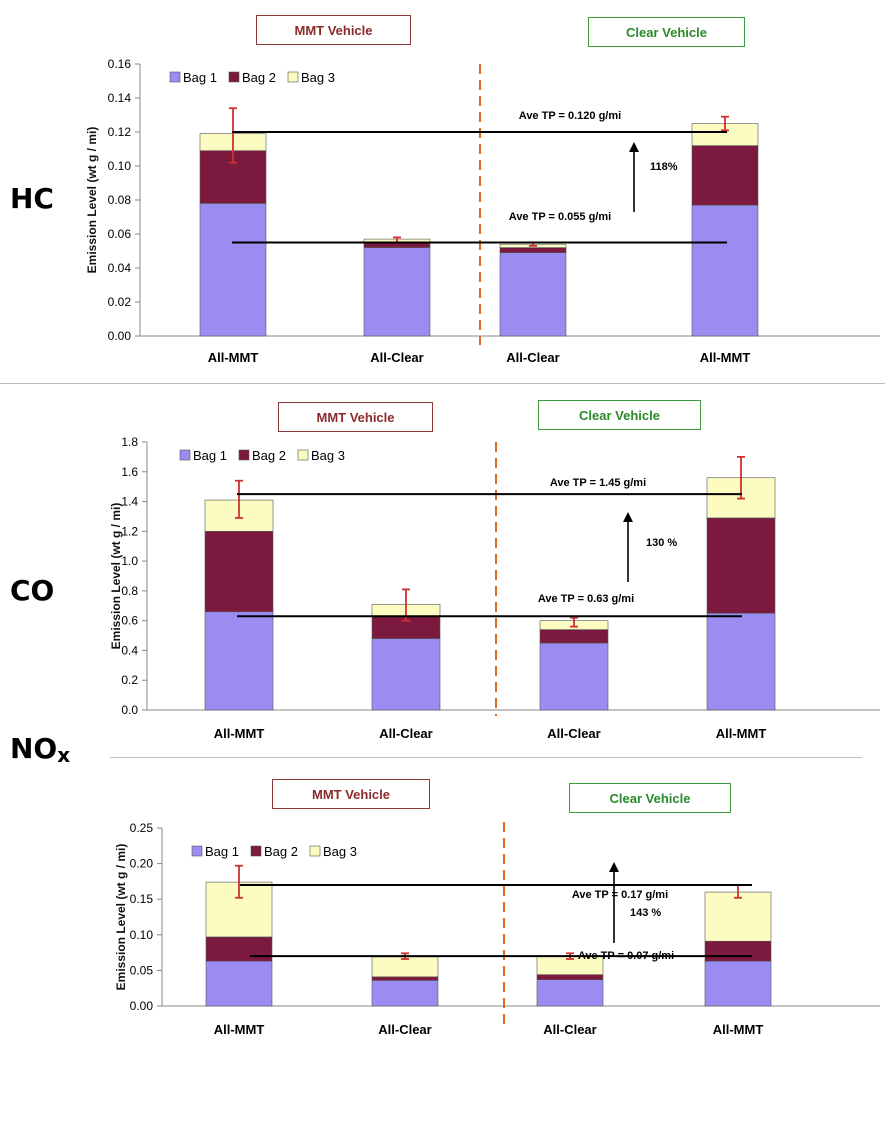 The height and width of the screenshot is (1128, 885). Describe the element at coordinates (120, 98) in the screenshot. I see `y-tick-label: 0.14` at that location.